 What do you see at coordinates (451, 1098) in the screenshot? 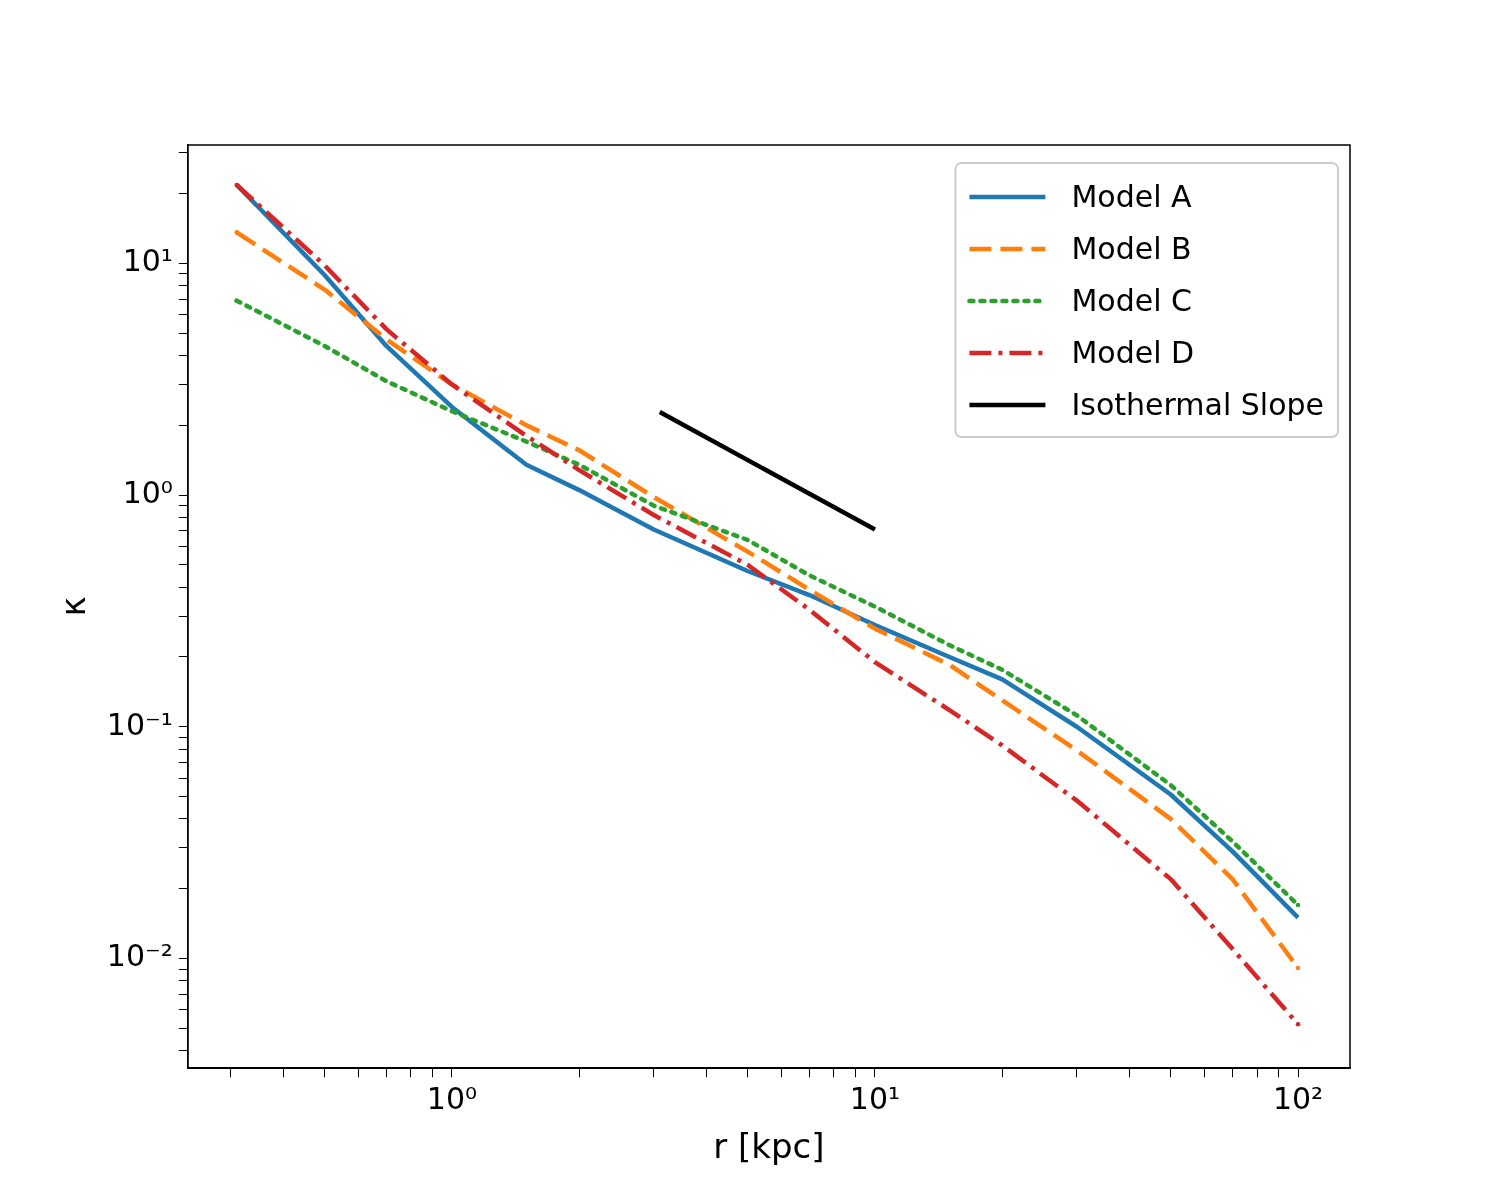
I see `x-tick-label: 10⁰` at bounding box center [451, 1098].